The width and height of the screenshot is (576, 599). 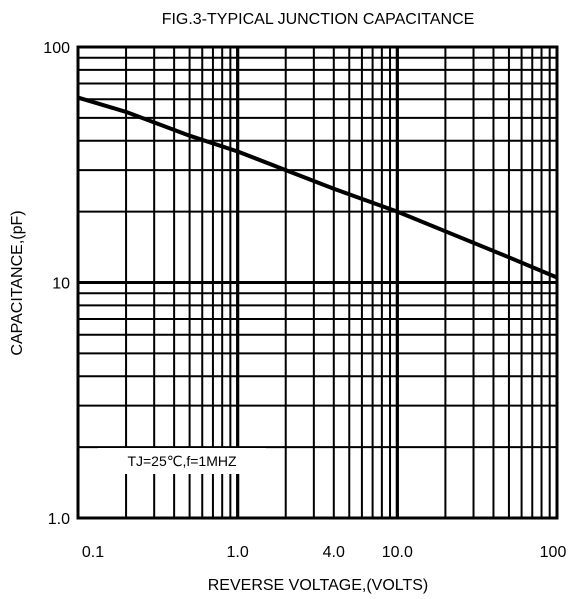 What do you see at coordinates (397, 552) in the screenshot?
I see `x-tick-label: 10.0` at bounding box center [397, 552].